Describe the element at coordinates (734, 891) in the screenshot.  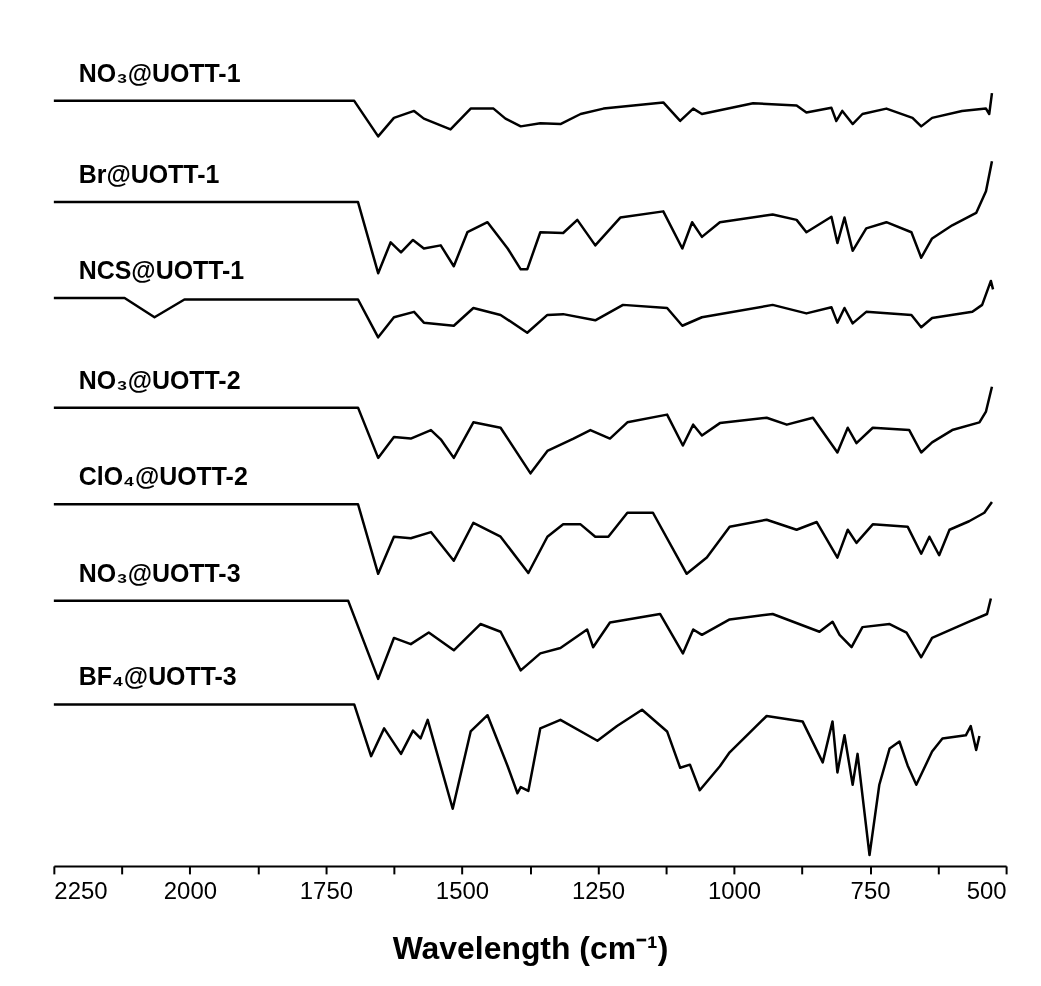
I see `x-tick-label: 1000` at that location.